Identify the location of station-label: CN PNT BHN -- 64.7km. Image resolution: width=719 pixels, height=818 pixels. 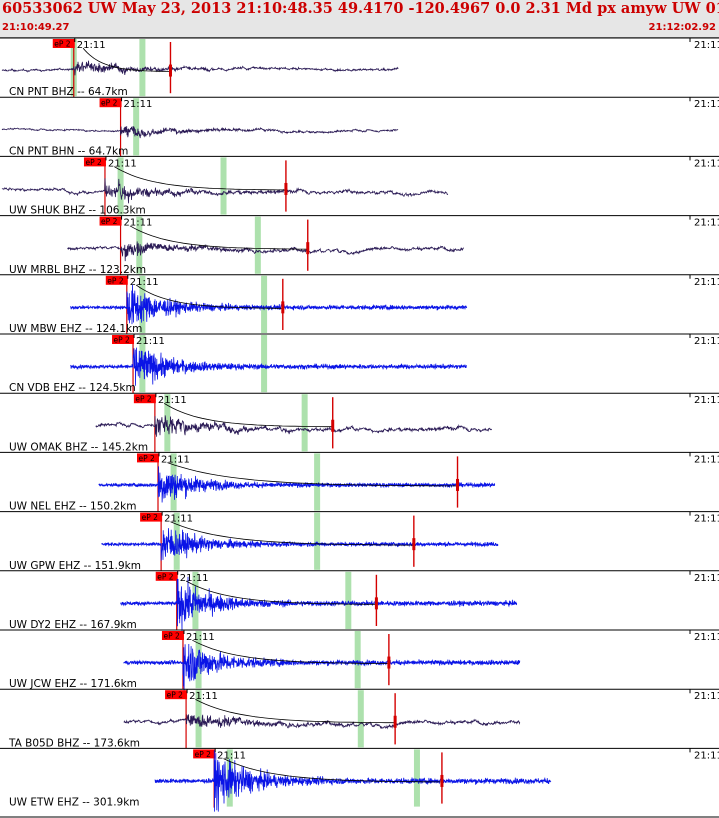
(68, 151).